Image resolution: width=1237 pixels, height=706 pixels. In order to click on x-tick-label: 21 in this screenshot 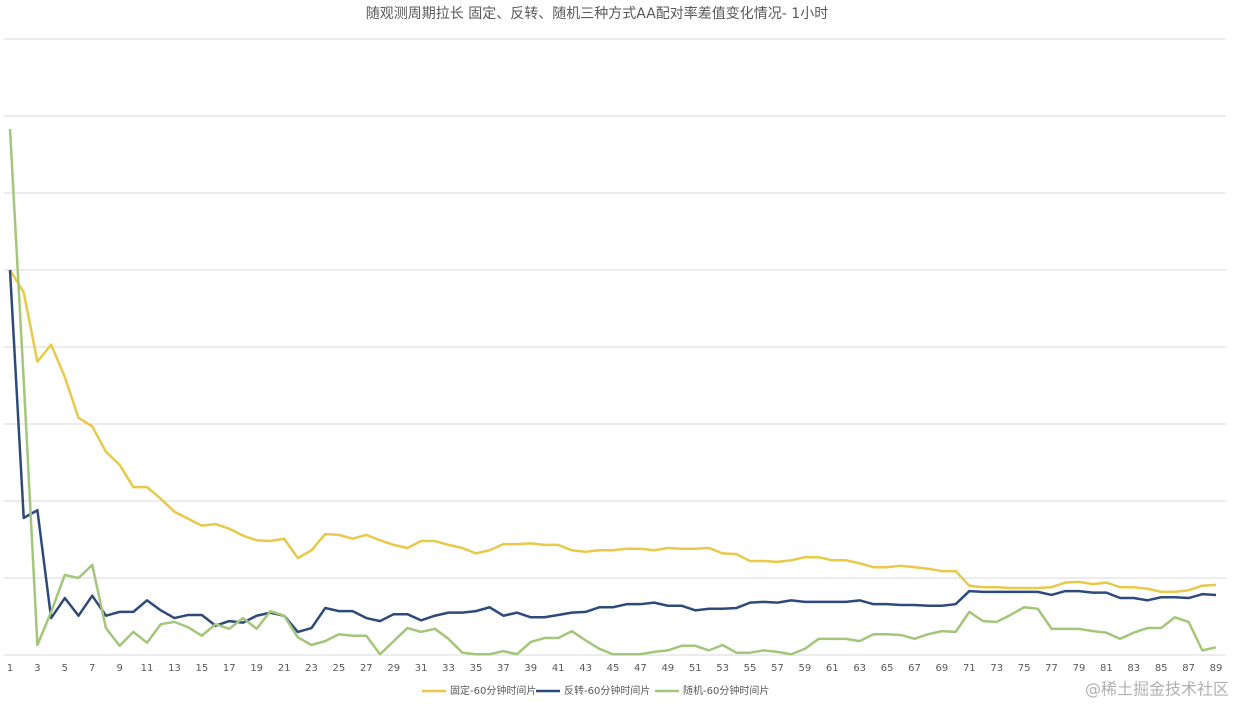, I will do `click(284, 668)`.